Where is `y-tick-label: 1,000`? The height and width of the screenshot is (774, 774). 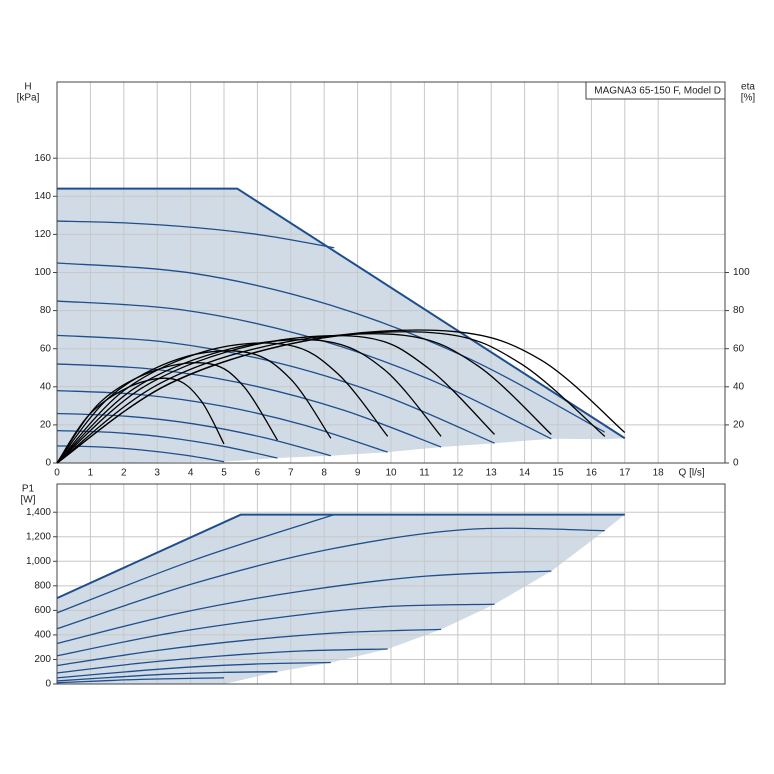
y-tick-label: 1,000 is located at coordinates (38, 561).